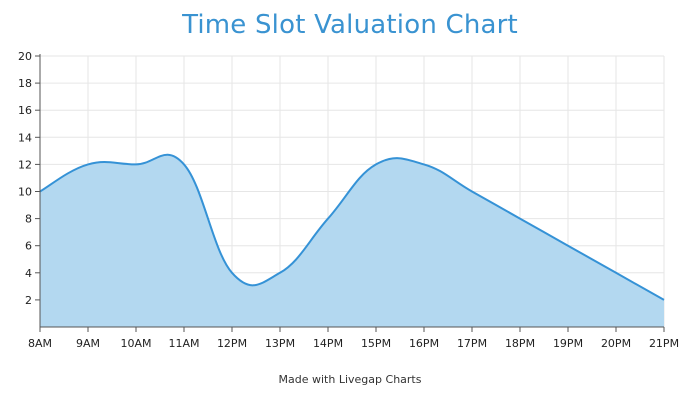  Describe the element at coordinates (183, 343) in the screenshot. I see `x-tick-label: 11AM` at that location.